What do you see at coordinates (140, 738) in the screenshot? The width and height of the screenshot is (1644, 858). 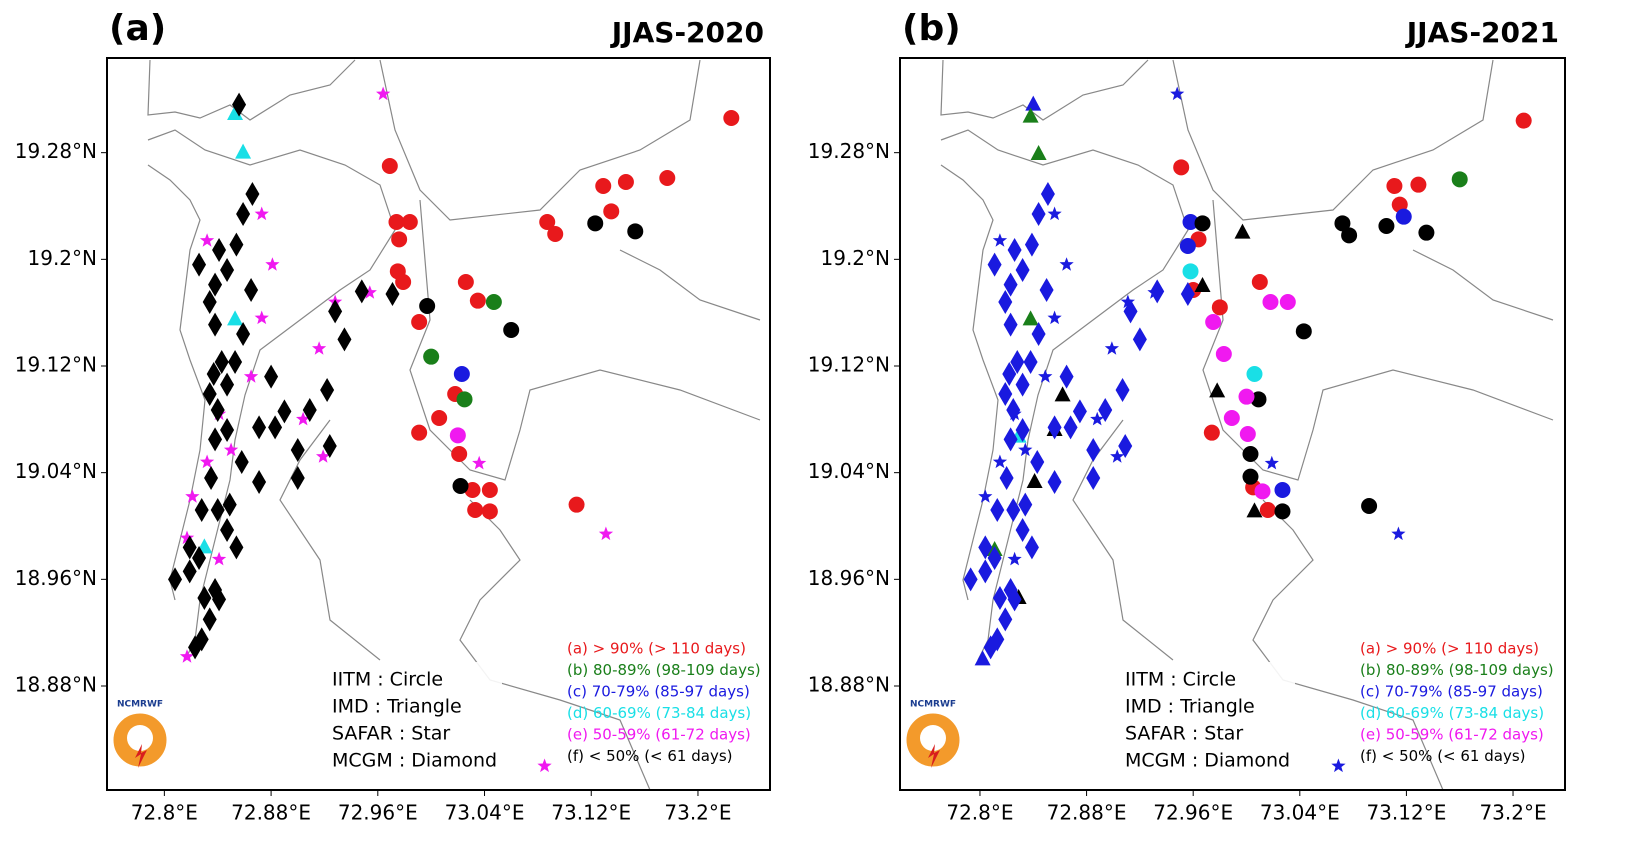 I see `logo-cloud` at bounding box center [140, 738].